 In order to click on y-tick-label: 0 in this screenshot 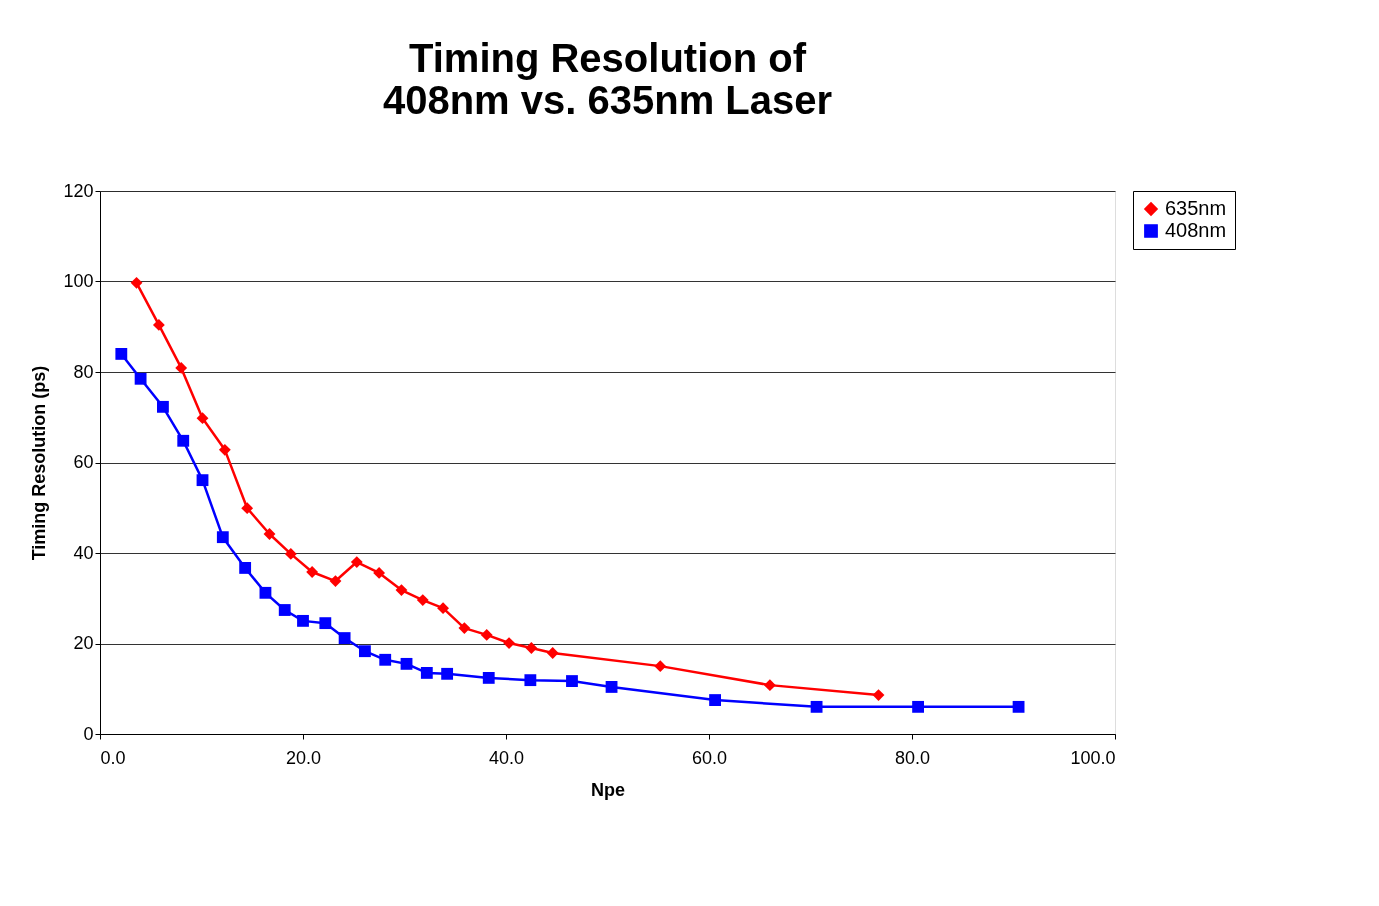, I will do `click(88, 733)`.